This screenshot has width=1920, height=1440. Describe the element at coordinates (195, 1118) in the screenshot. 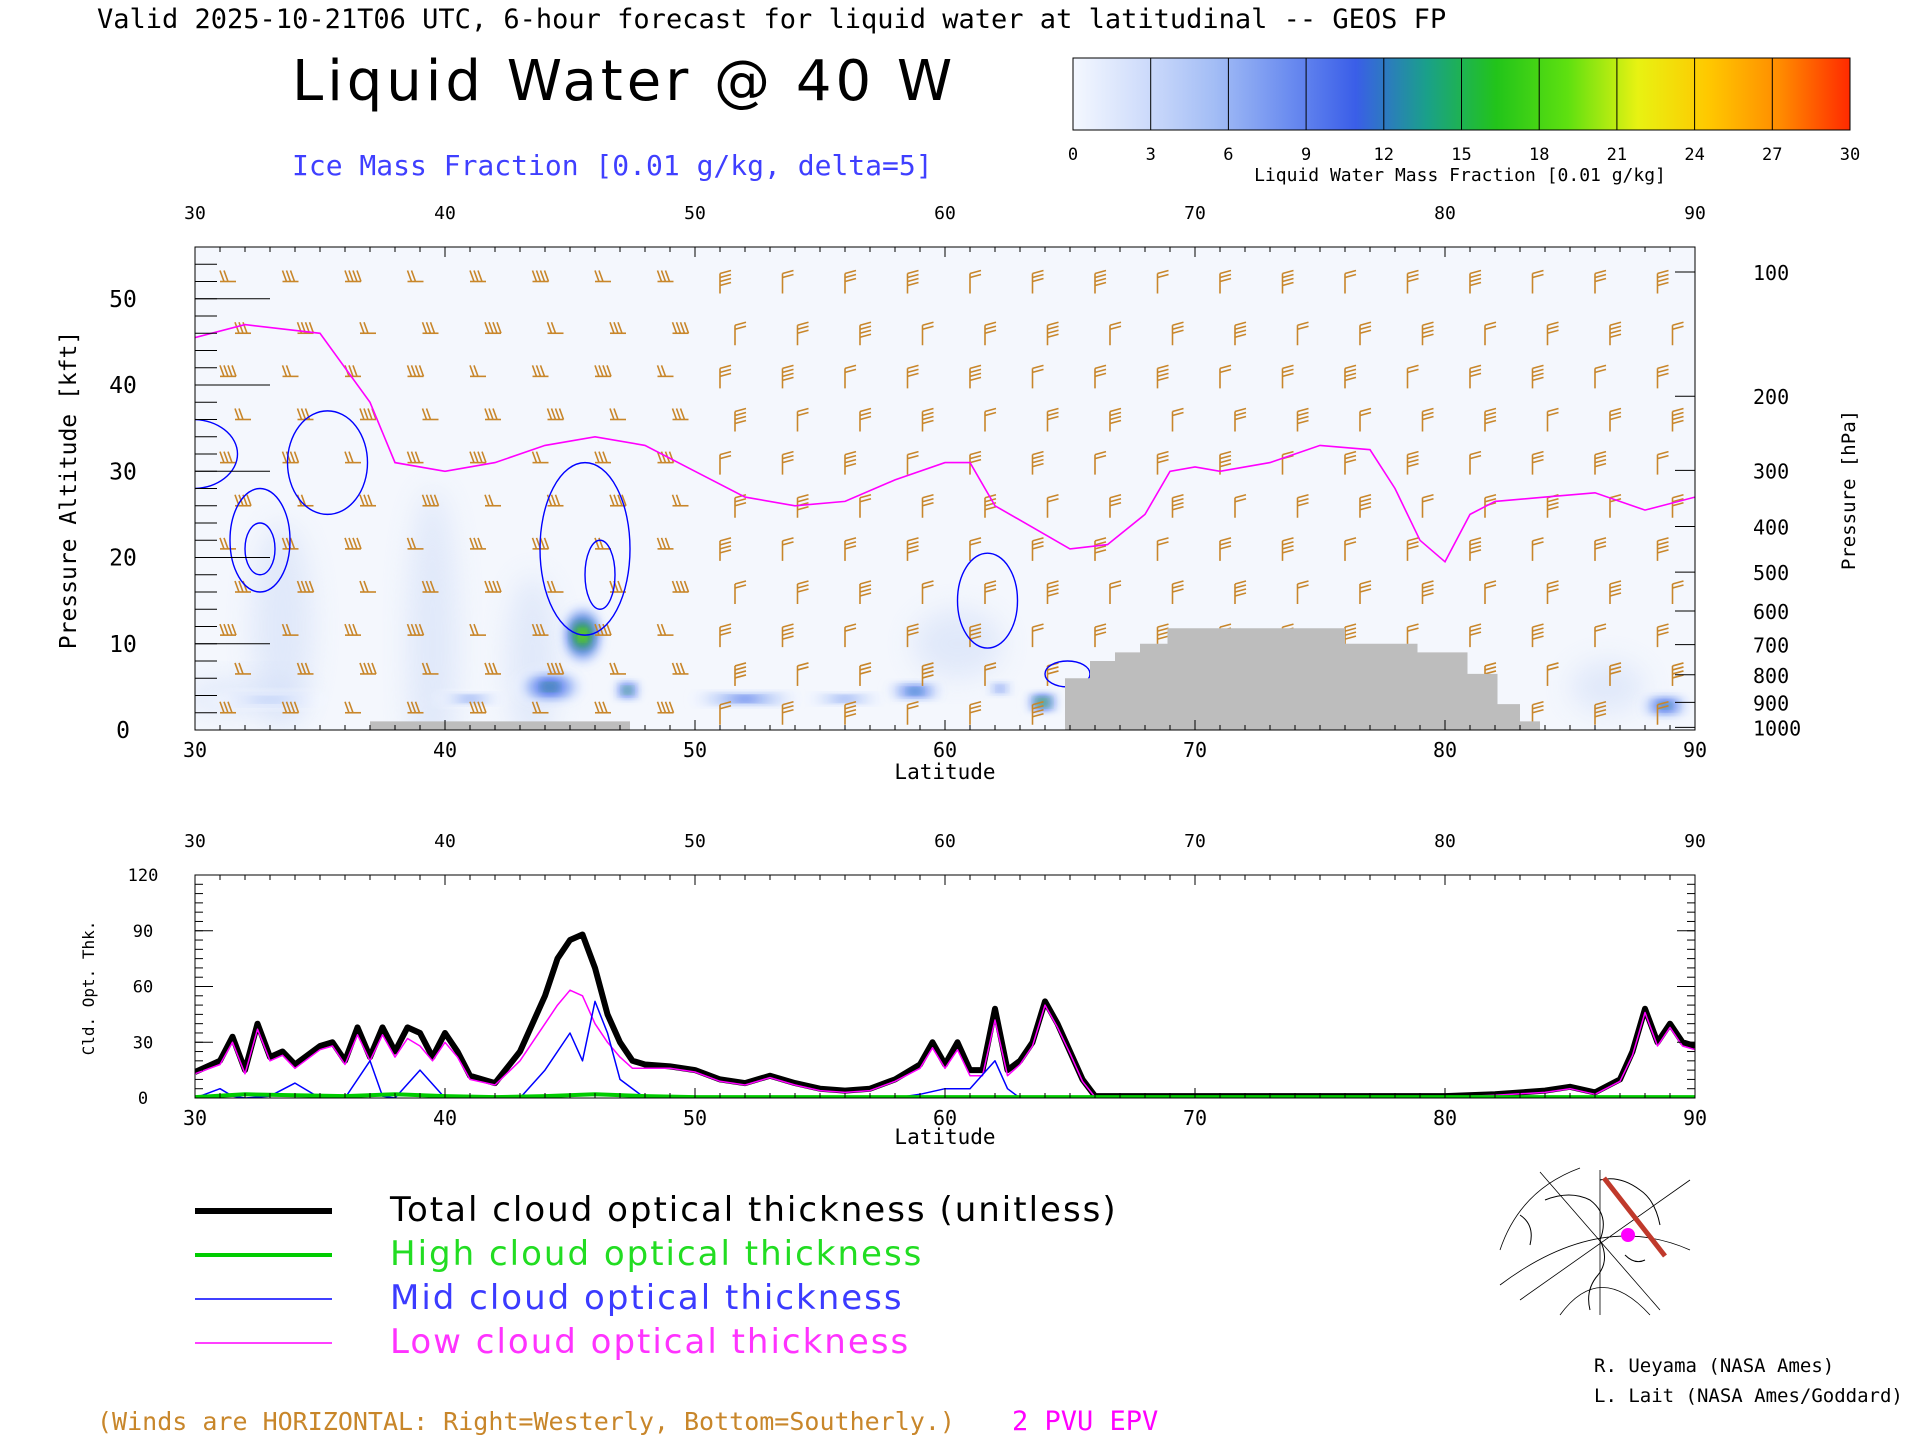

I see `bottom-x-tick-label: 30` at that location.